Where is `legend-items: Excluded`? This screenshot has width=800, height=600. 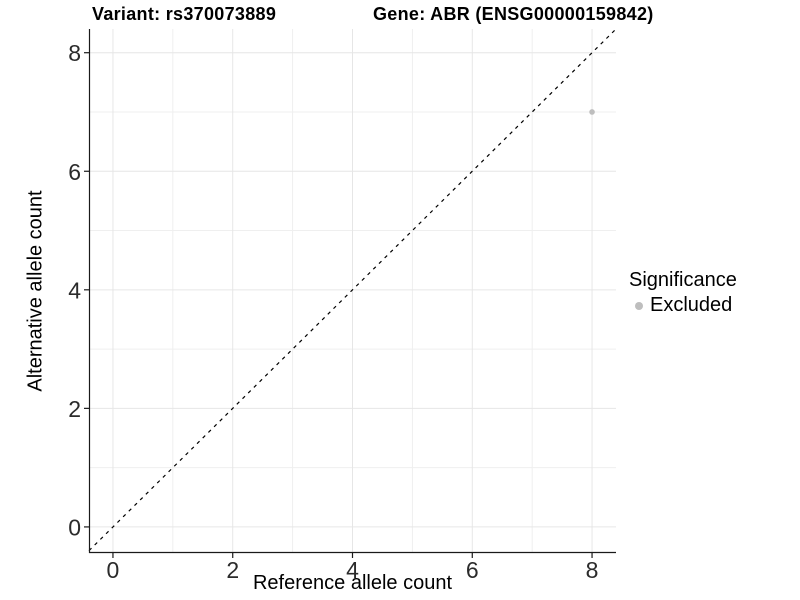 legend-items: Excluded is located at coordinates (683, 305).